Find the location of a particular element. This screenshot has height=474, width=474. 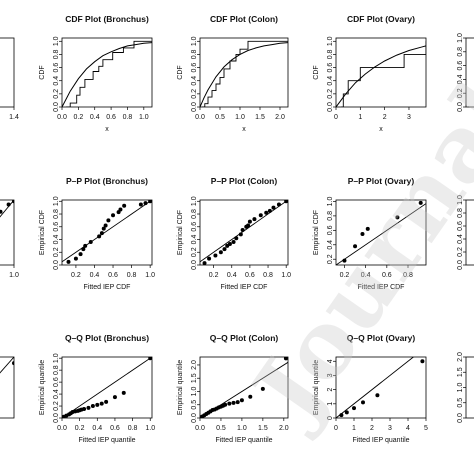

panel-1-5-ytick-label: 0.0 is located at coordinates (460, 107).